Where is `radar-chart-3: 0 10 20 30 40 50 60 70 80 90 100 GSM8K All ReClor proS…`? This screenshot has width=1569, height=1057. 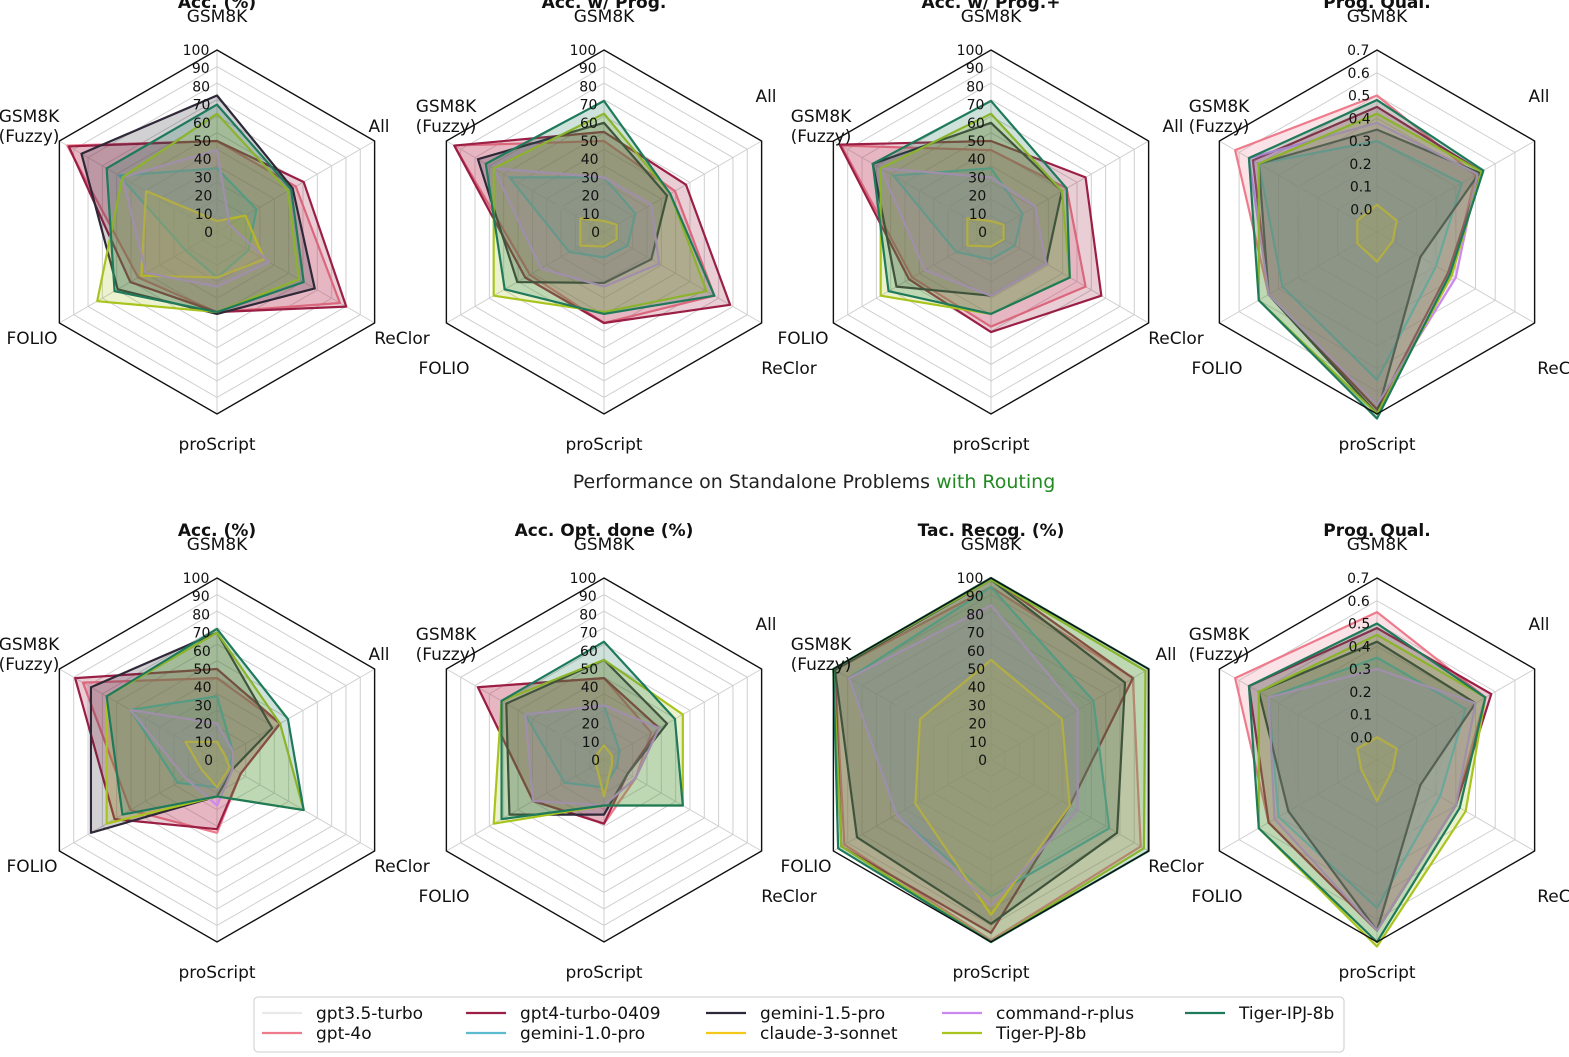
radar-chart-3: 0 10 20 30 40 50 60 70 80 90 100 GSM8K All ReClor proS… is located at coordinates (990, 227).